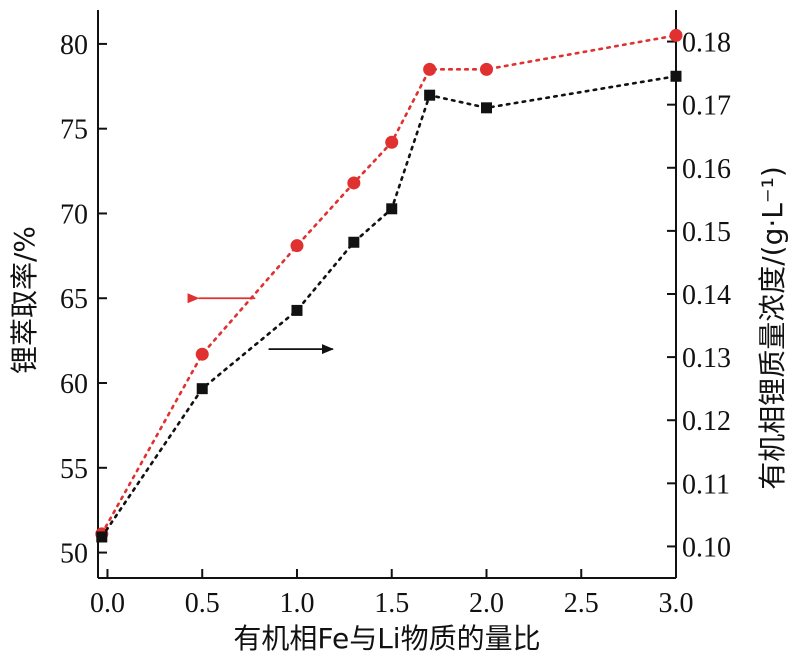 This screenshot has width=800, height=666. I want to click on left-y-tick-label: 50, so click(74, 554).